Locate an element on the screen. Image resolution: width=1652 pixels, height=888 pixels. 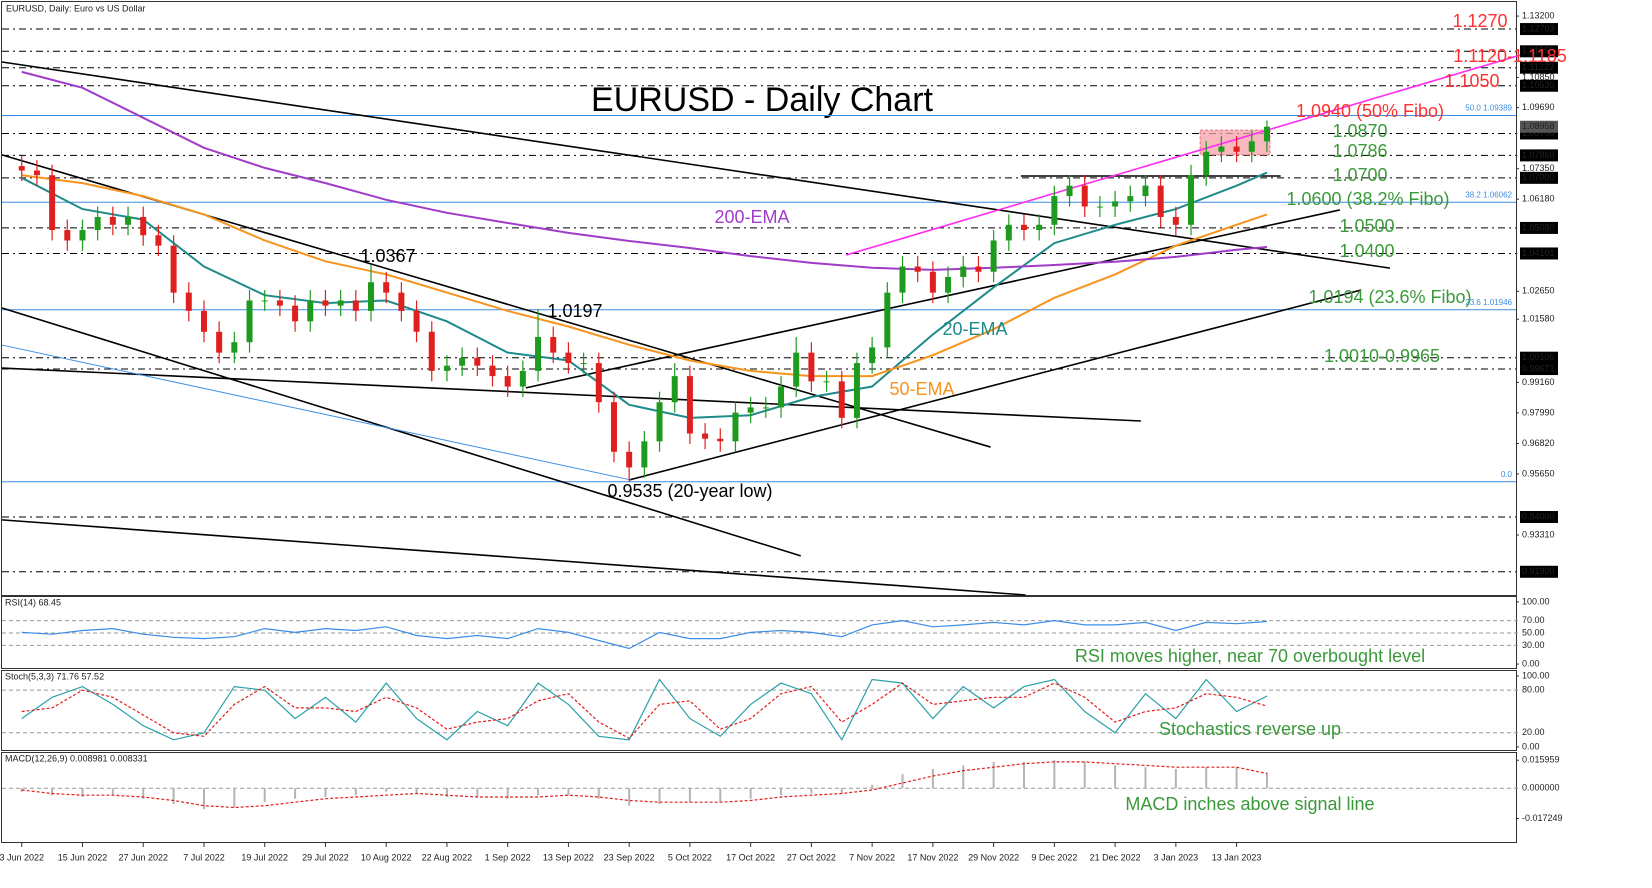
price-box-label: 1.12703 is located at coordinates (1538, 28).